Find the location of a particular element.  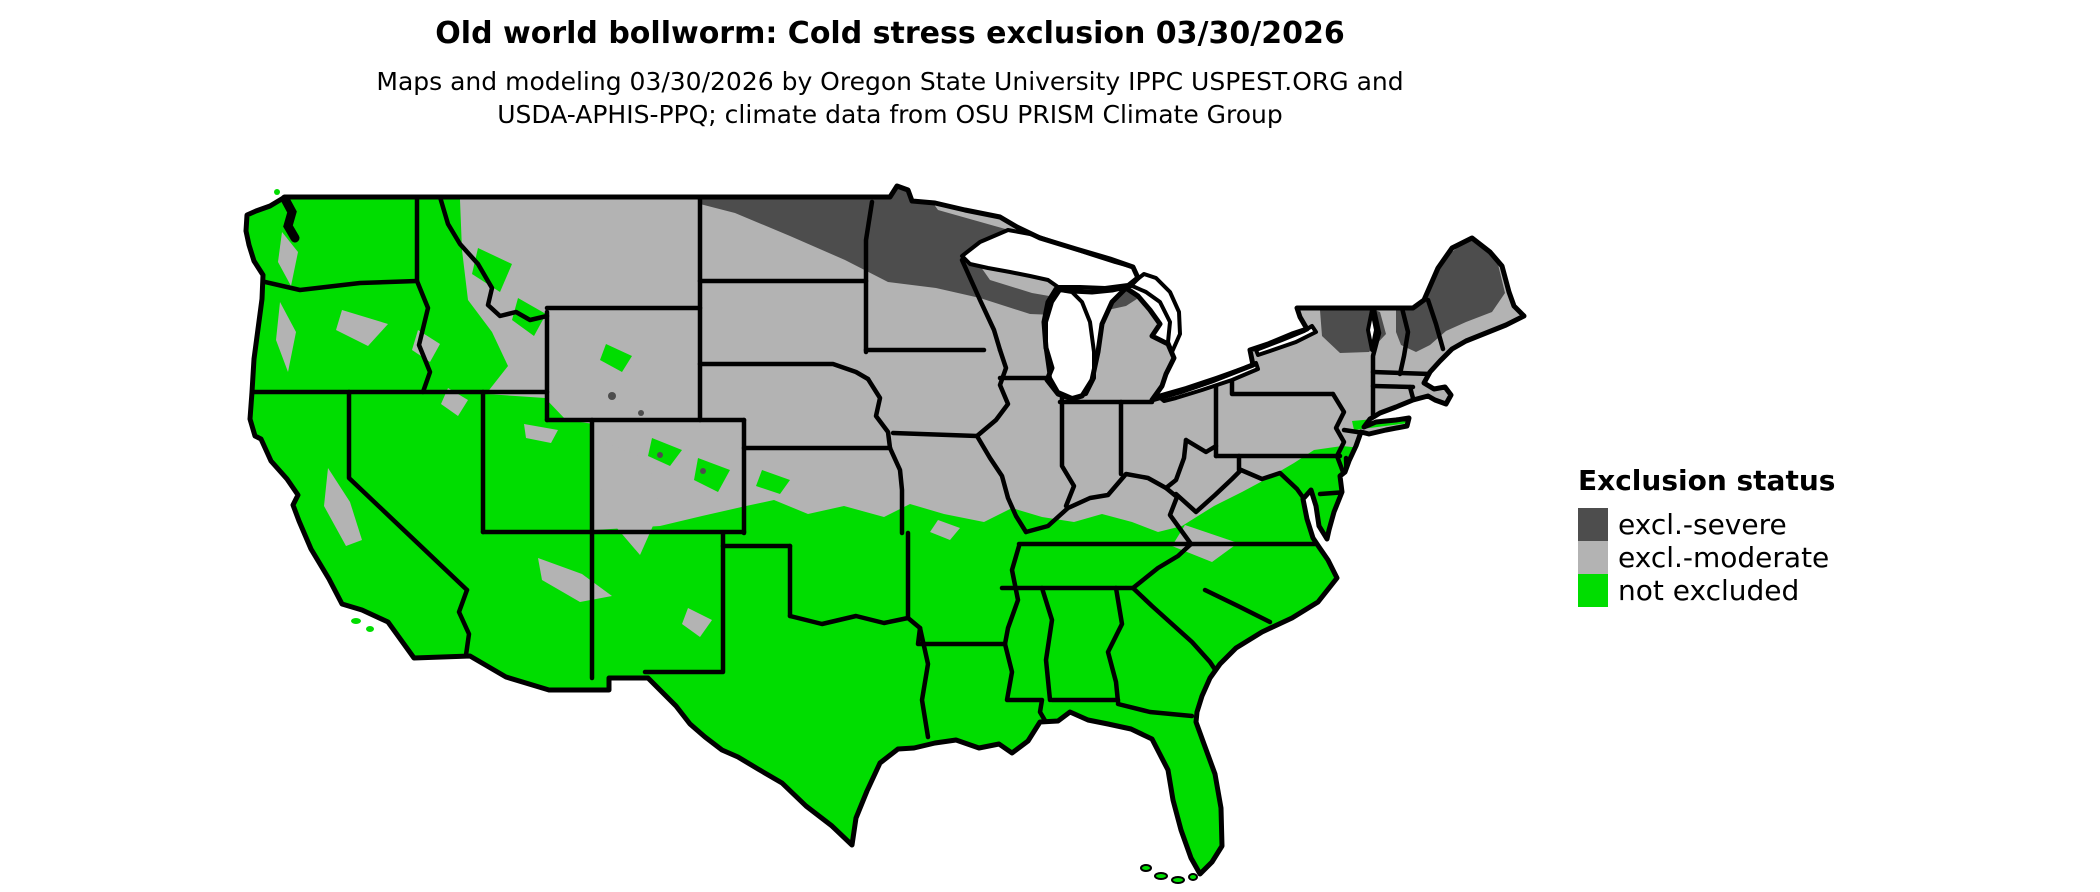

legend-swatch-severe is located at coordinates (1593, 524).